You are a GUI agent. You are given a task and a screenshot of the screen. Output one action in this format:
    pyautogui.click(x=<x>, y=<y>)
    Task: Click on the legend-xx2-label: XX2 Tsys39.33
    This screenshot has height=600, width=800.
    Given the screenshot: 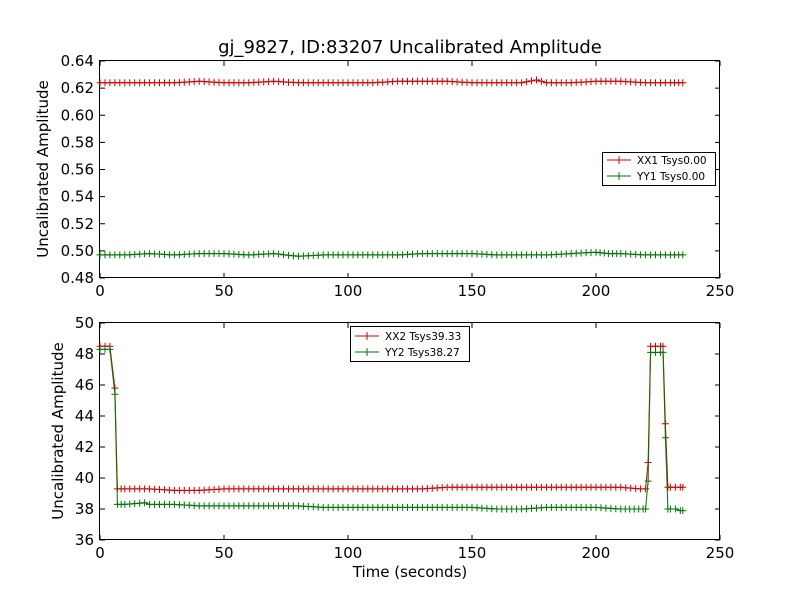 What is the action you would take?
    pyautogui.click(x=423, y=337)
    